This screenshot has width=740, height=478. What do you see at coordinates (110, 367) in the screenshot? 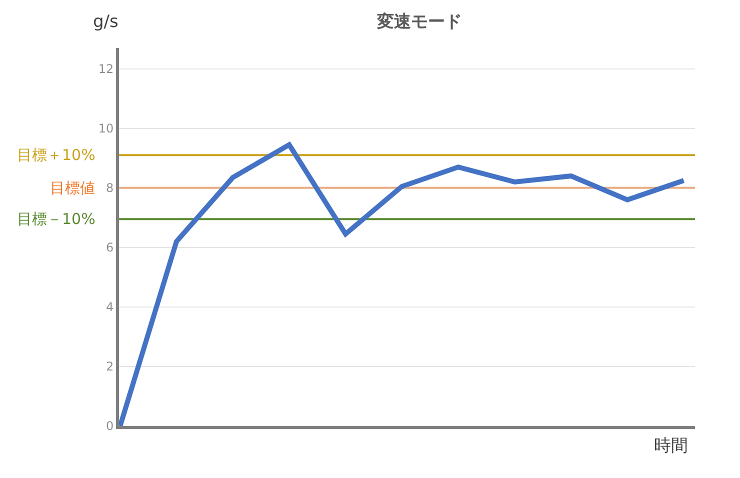
I see `y-tick-label: 2` at bounding box center [110, 367].